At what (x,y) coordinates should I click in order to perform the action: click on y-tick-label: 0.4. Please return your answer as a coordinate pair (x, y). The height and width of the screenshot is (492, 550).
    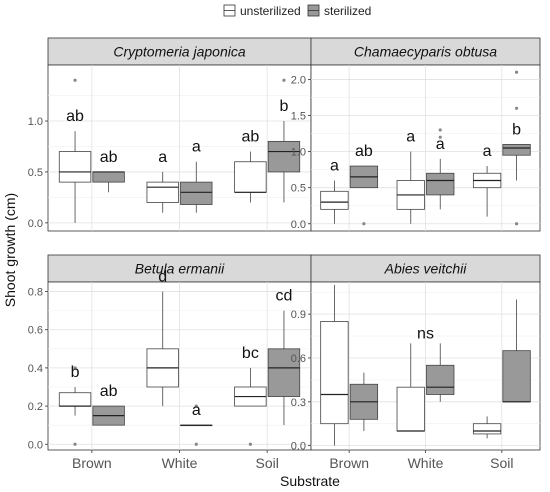
    Looking at the image, I should click on (35, 369).